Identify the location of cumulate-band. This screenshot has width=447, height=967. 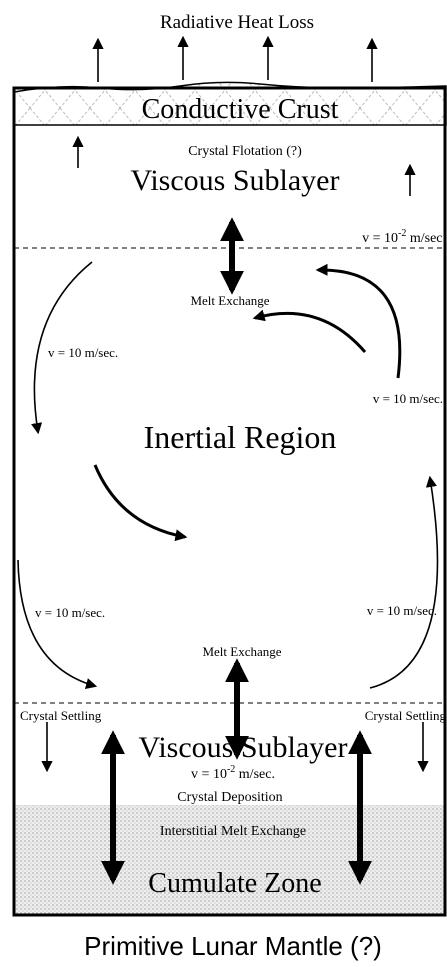
(229, 860).